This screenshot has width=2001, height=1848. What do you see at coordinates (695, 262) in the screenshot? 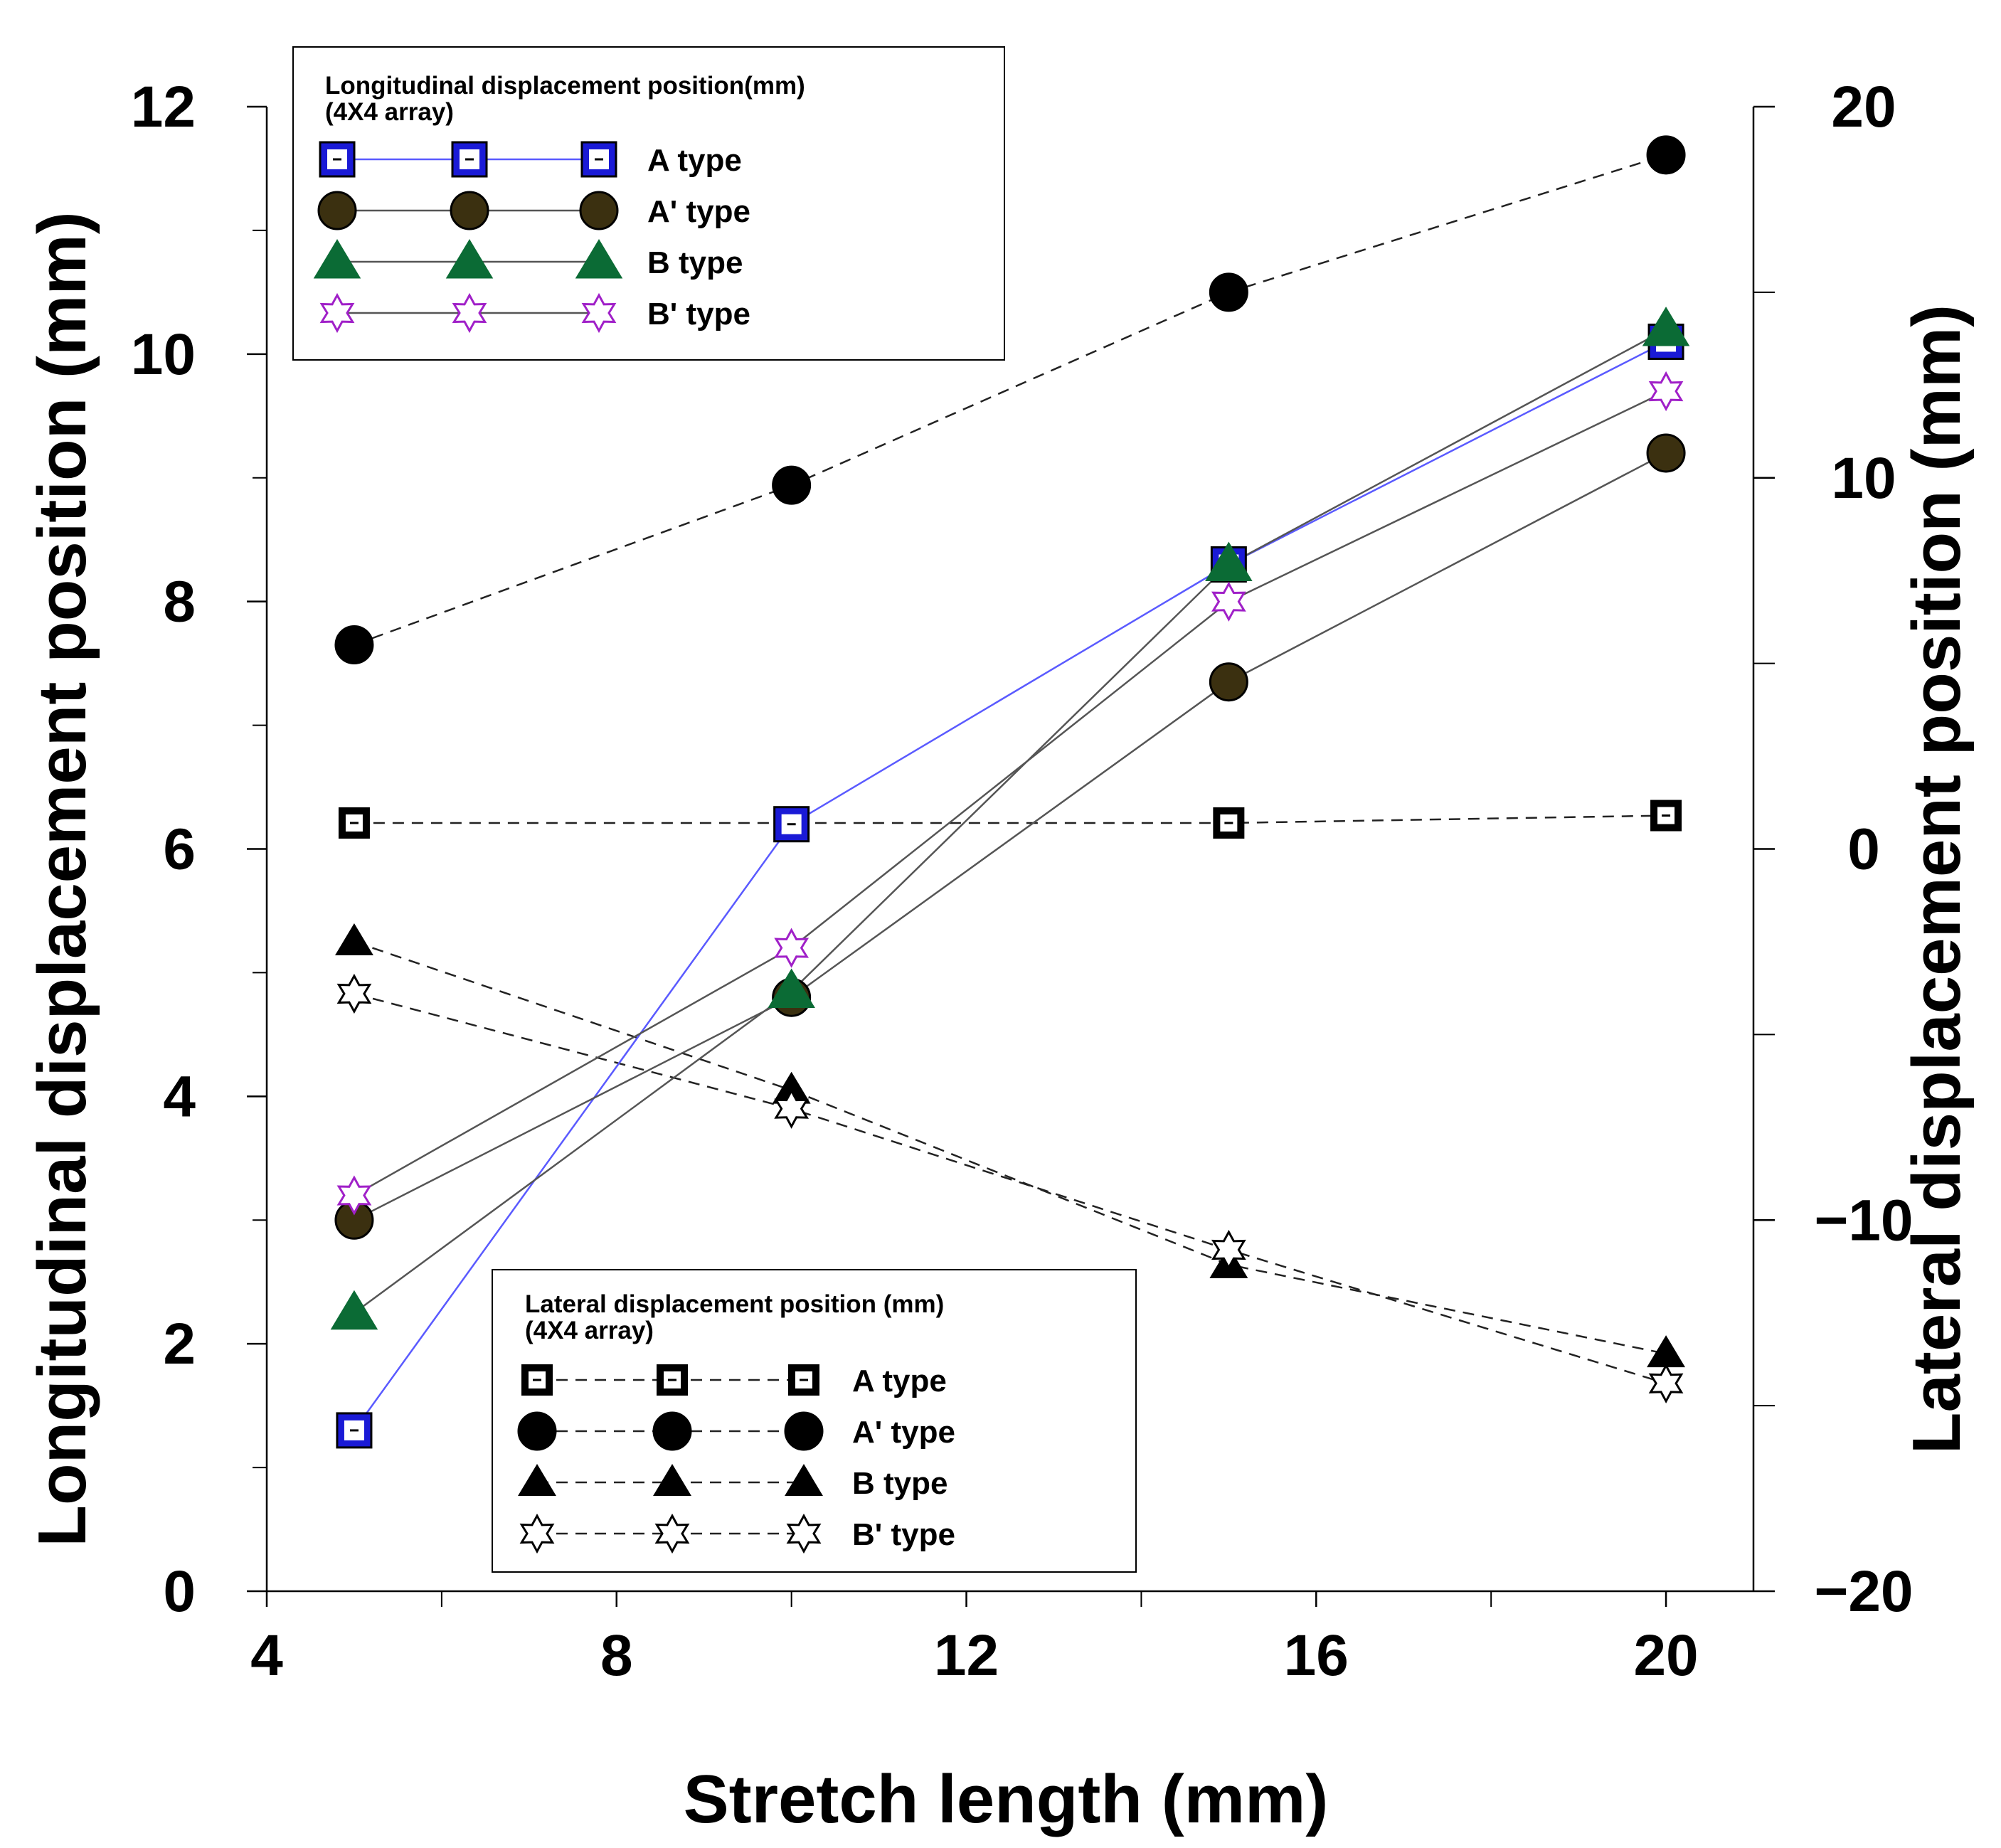
I see `legend-longitudinal-label: B type` at bounding box center [695, 262].